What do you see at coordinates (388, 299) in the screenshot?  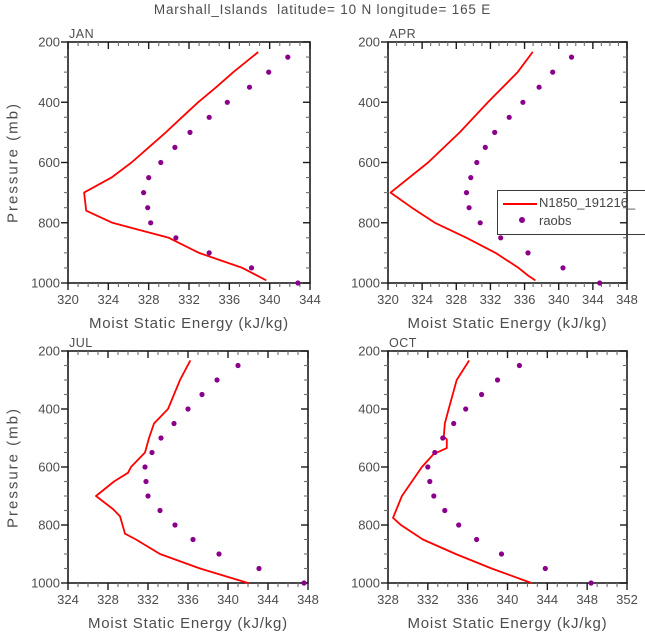 I see `x-tick-label: 320` at bounding box center [388, 299].